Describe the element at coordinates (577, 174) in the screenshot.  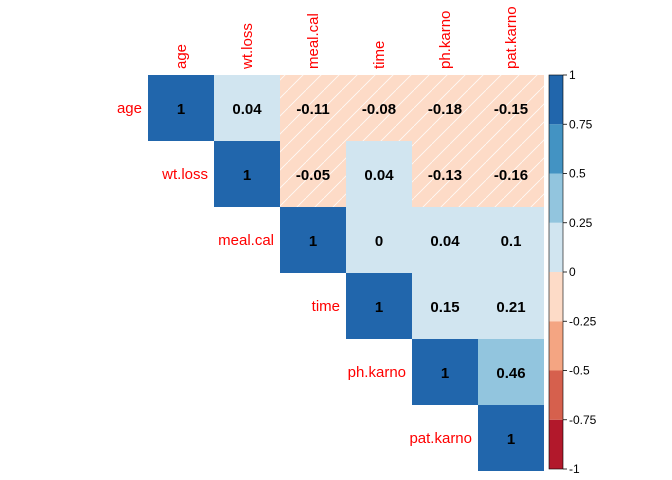
I see `legend-tick-label: 0.5` at that location.